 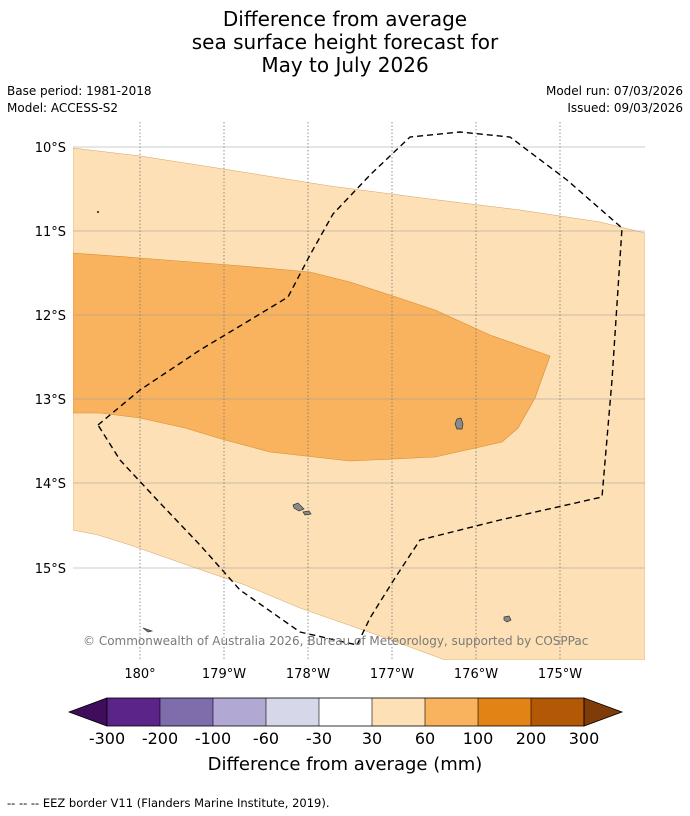 What do you see at coordinates (531, 738) in the screenshot?
I see `colorbar-tick-label: 200` at bounding box center [531, 738].